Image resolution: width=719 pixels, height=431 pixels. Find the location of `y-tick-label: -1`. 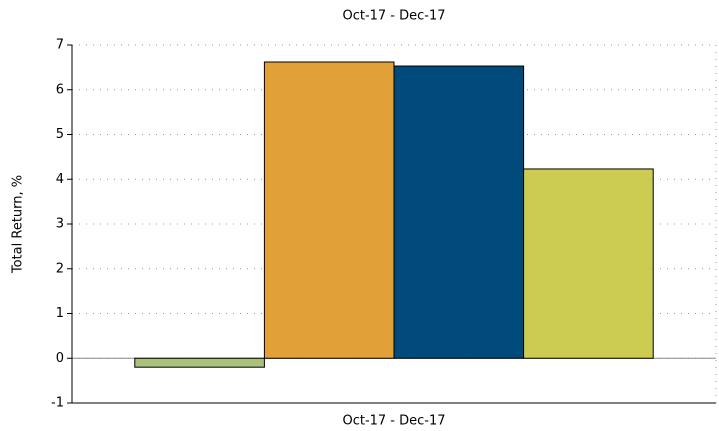

y-tick-label: -1 is located at coordinates (57, 403).